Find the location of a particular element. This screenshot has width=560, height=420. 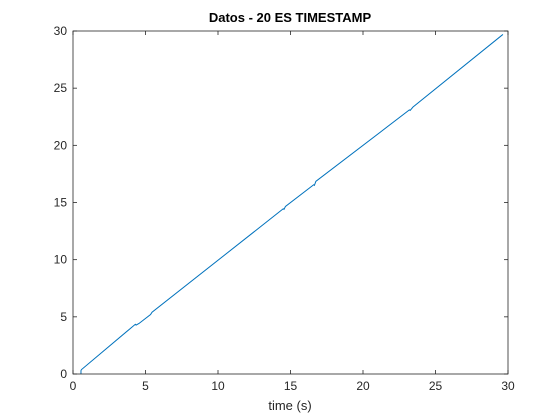

chart-title: Datos - 20 ES TIMESTAMP is located at coordinates (290, 17).